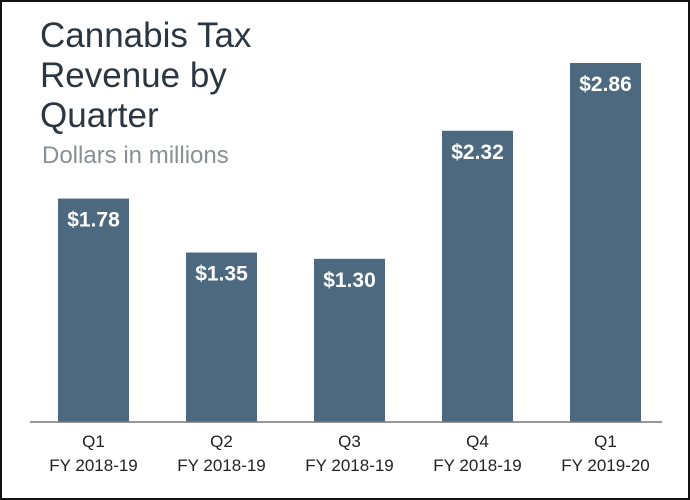 Image resolution: width=690 pixels, height=500 pixels. I want to click on x-tick-label: Q3, so click(349, 441).